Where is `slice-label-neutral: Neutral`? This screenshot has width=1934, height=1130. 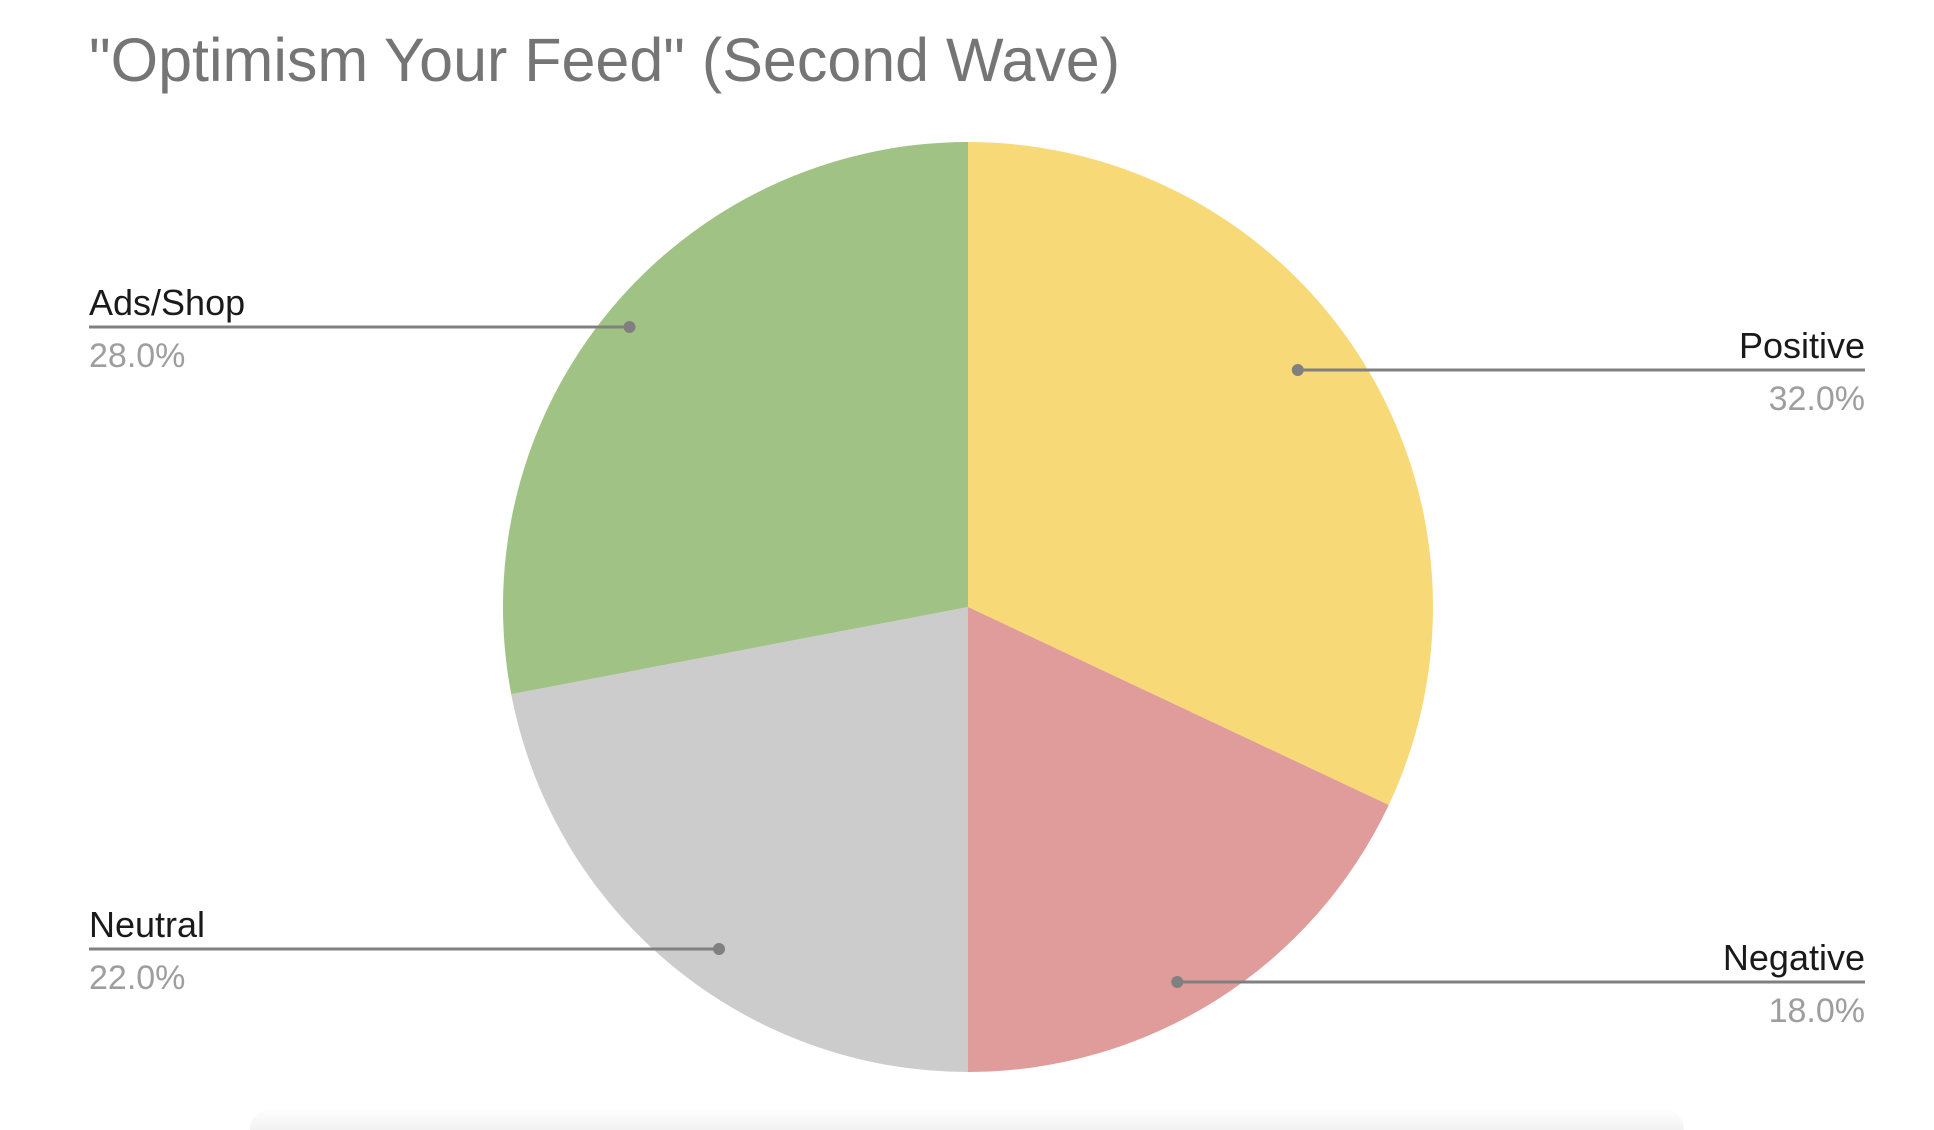
slice-label-neutral: Neutral is located at coordinates (147, 924).